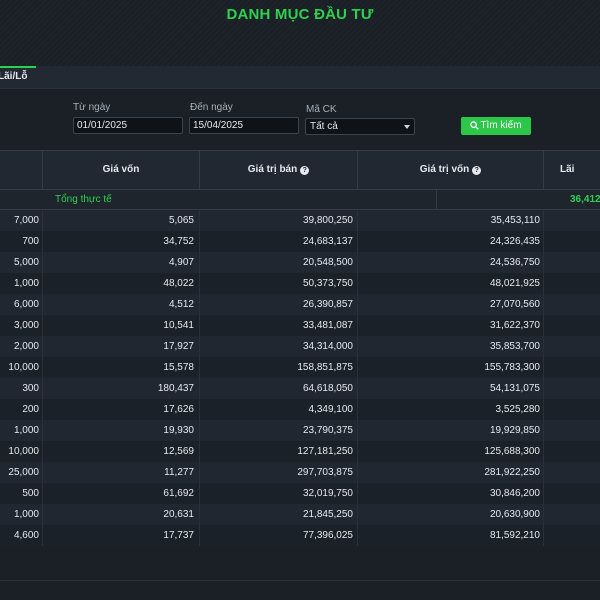  I want to click on cost-price-cell: 17,626, so click(121, 409).